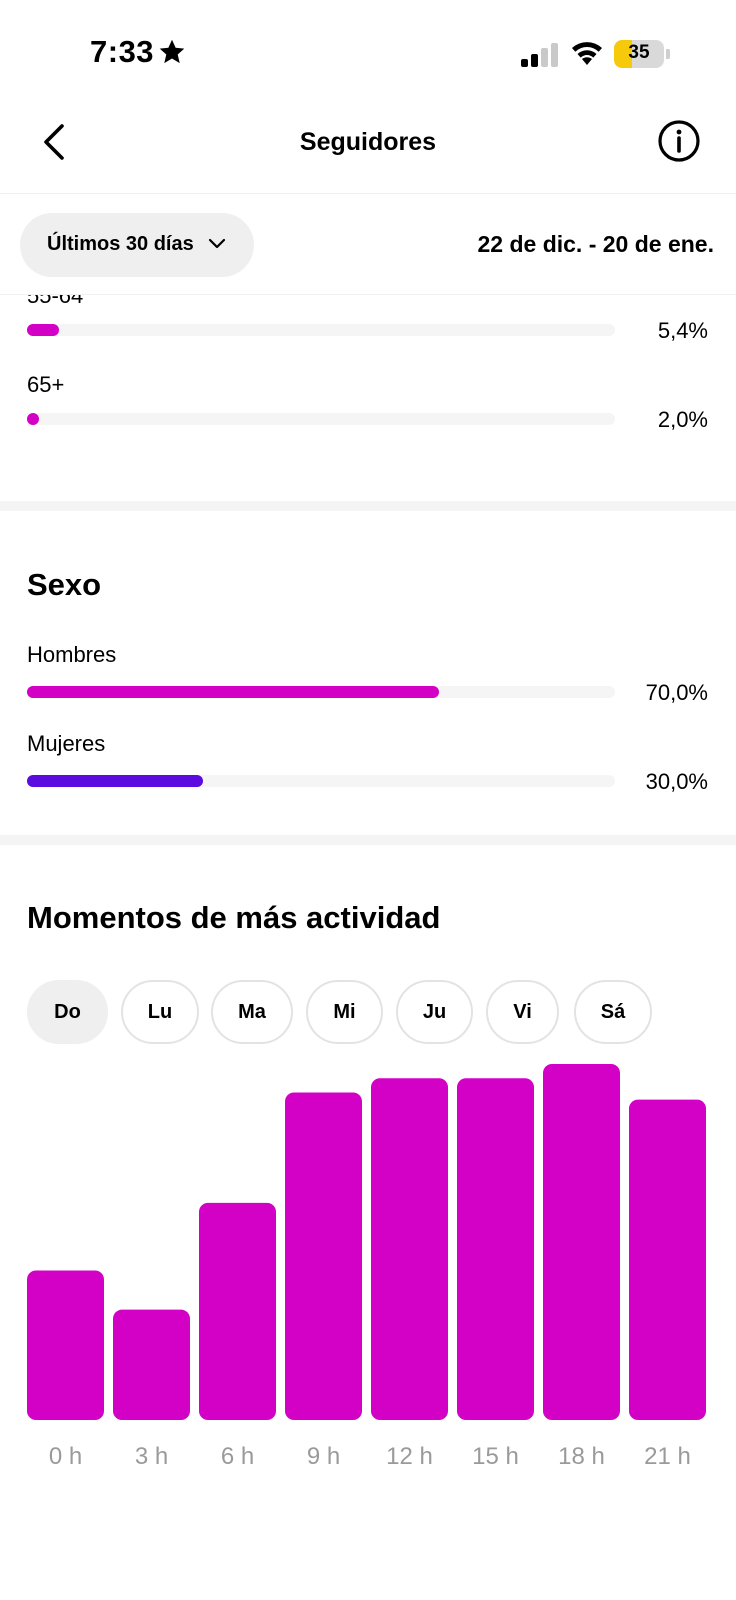  I want to click on age-value-55-64: 5,4%, so click(682, 330).